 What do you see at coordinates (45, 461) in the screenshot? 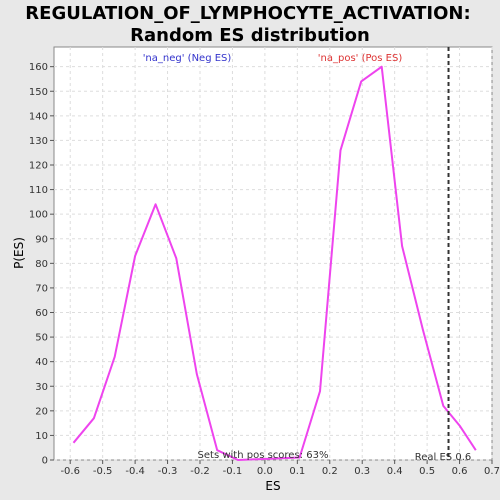
I see `y-tick-label: 0` at bounding box center [45, 461].